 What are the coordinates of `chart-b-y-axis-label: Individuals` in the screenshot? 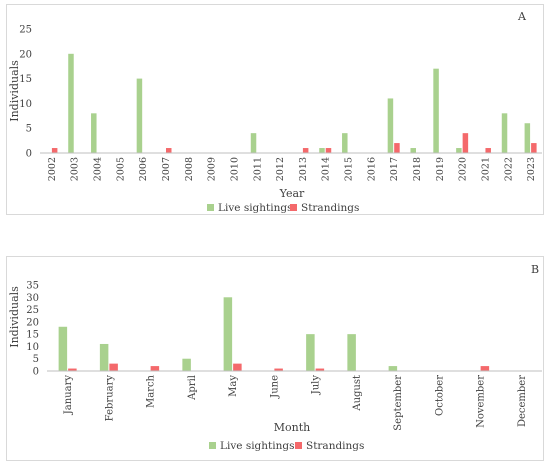 It's located at (14, 317).